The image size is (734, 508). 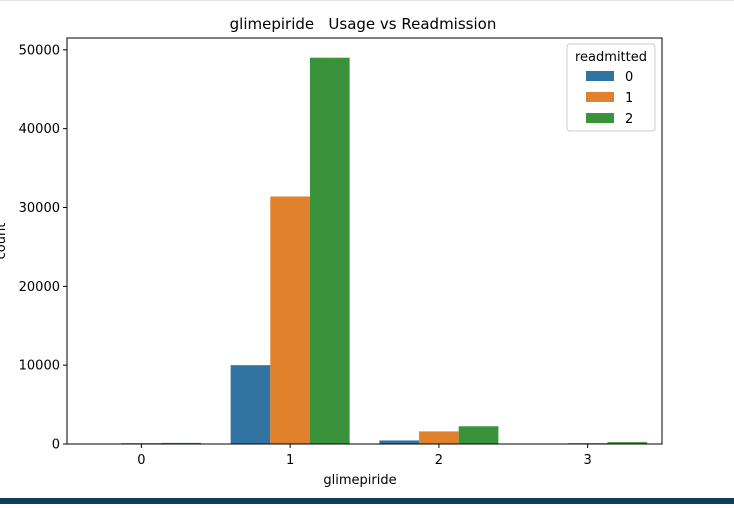 What do you see at coordinates (39, 129) in the screenshot?
I see `y-tick-label: 40000` at bounding box center [39, 129].